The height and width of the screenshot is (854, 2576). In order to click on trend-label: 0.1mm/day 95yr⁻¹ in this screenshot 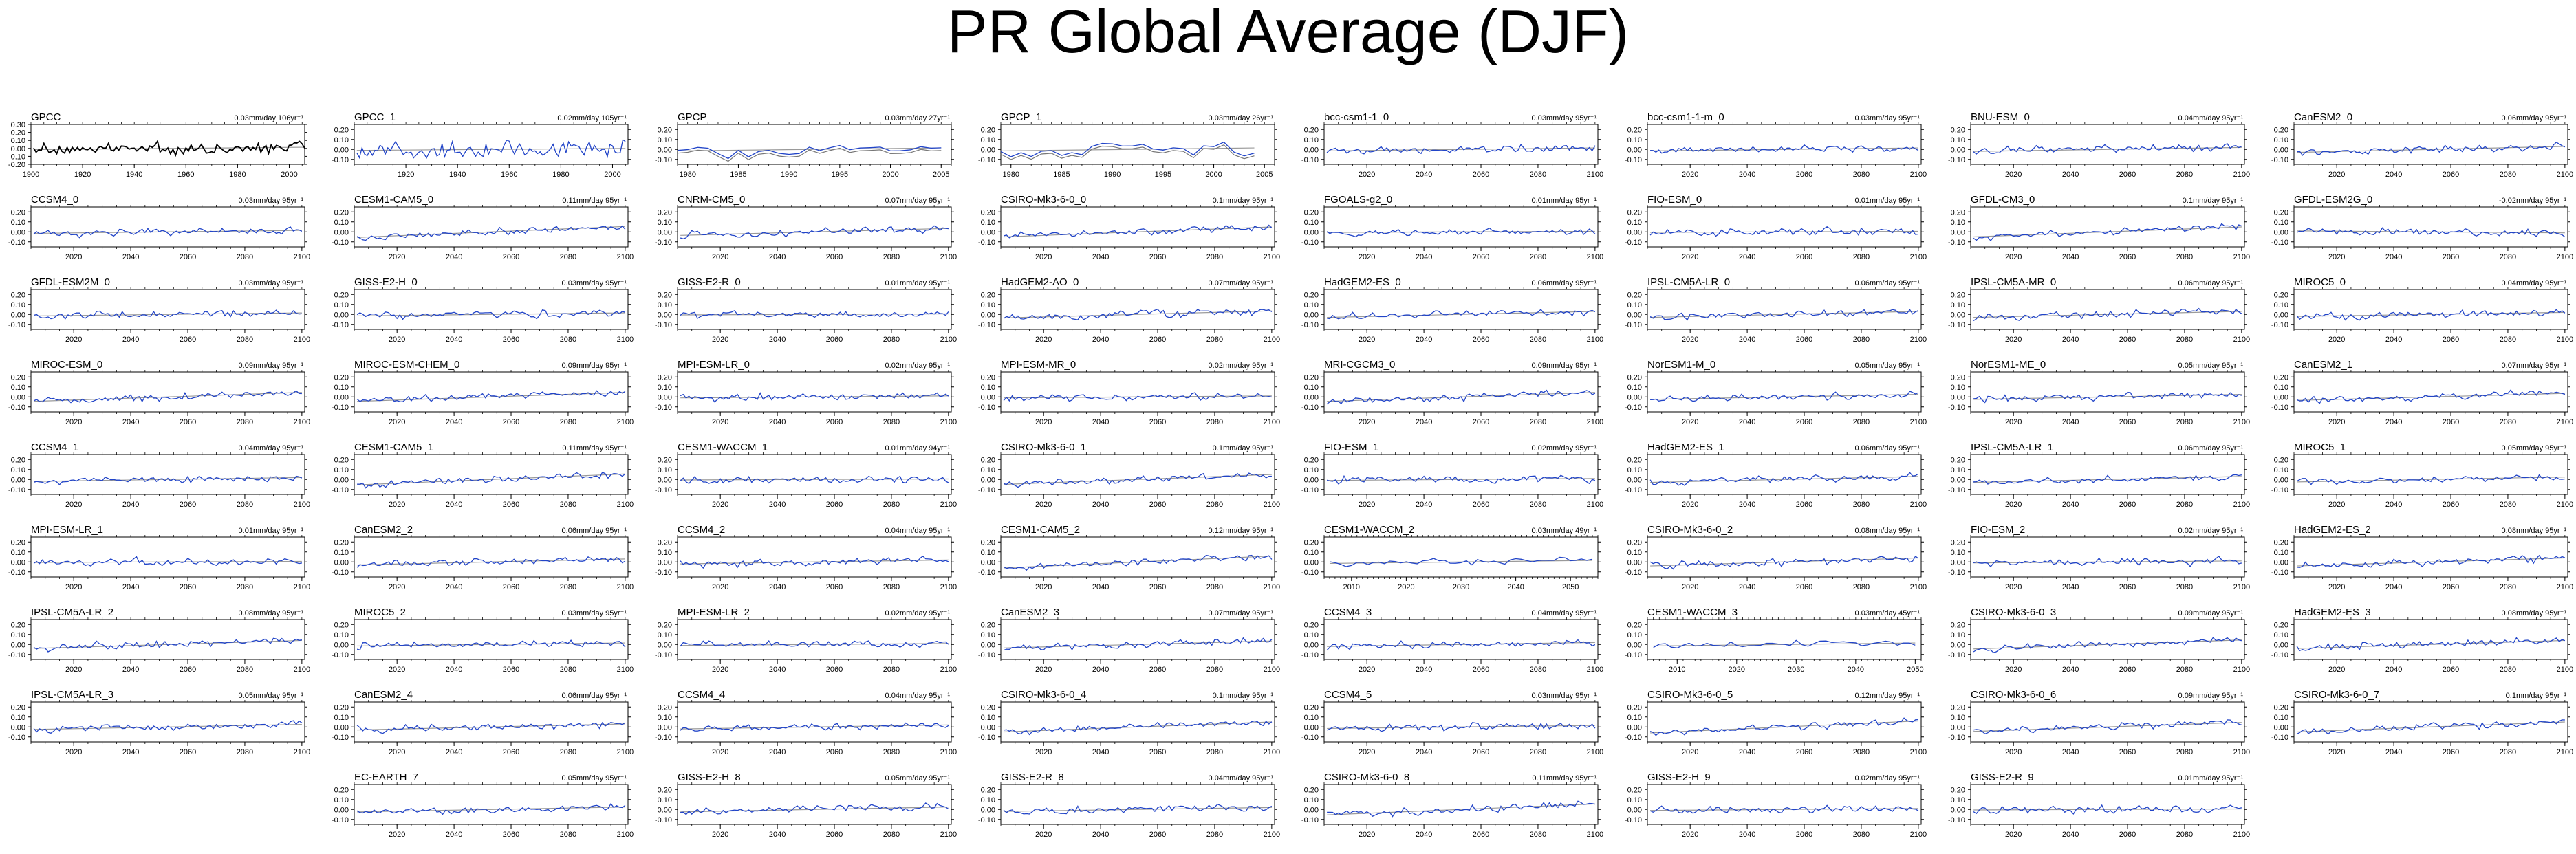, I will do `click(2536, 696)`.